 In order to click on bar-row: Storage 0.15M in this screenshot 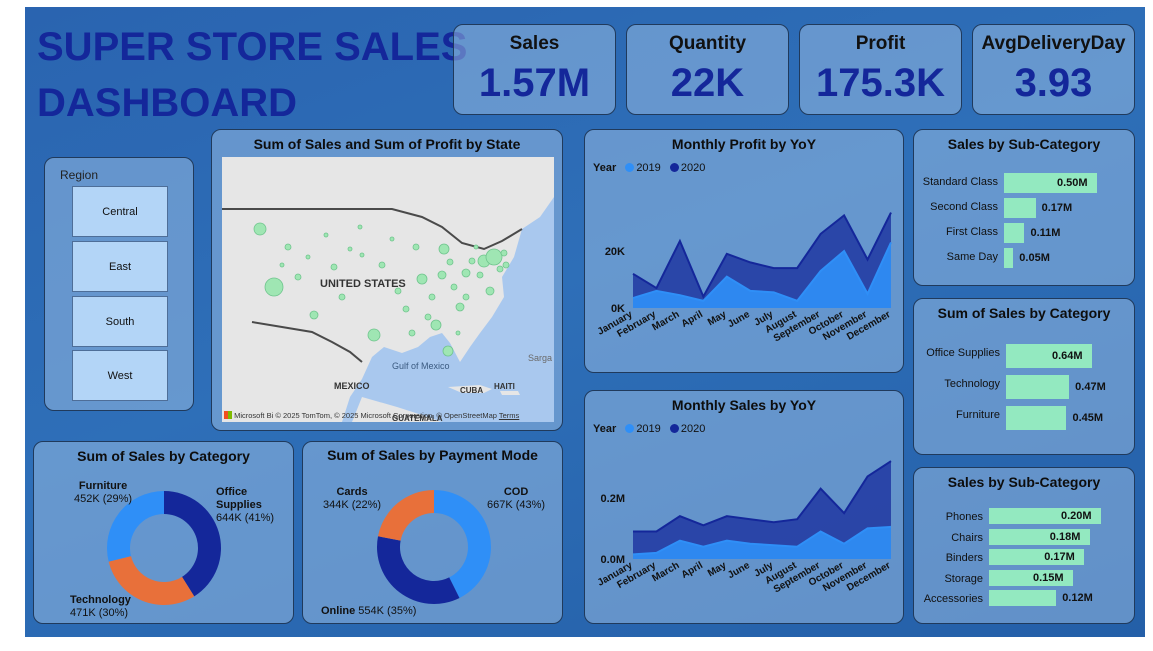, I will do `click(1025, 579)`.